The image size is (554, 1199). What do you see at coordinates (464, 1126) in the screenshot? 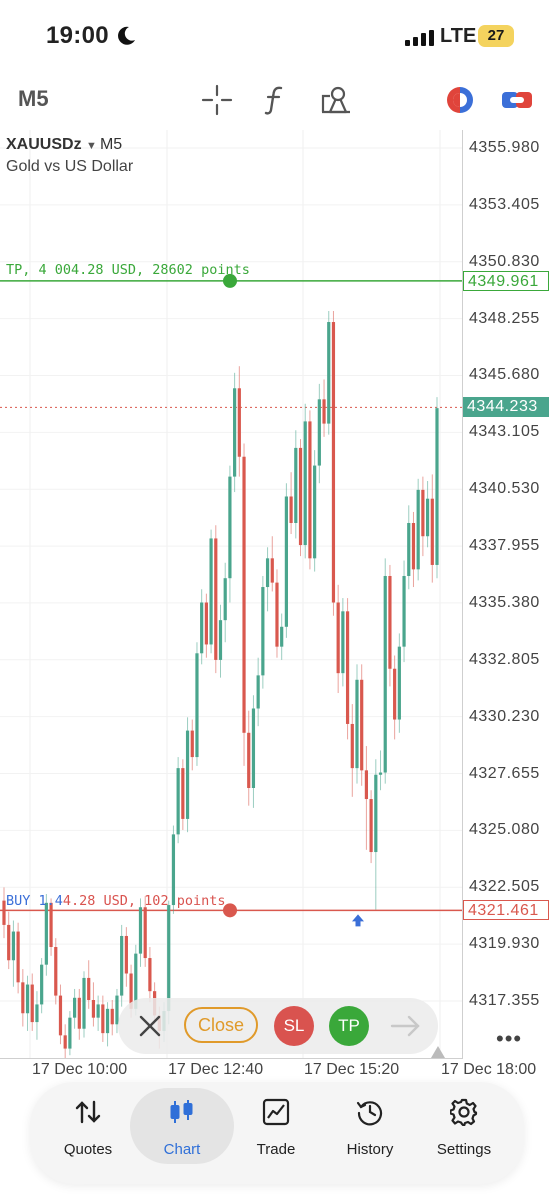
I see `tab-settings: Settings` at bounding box center [464, 1126].